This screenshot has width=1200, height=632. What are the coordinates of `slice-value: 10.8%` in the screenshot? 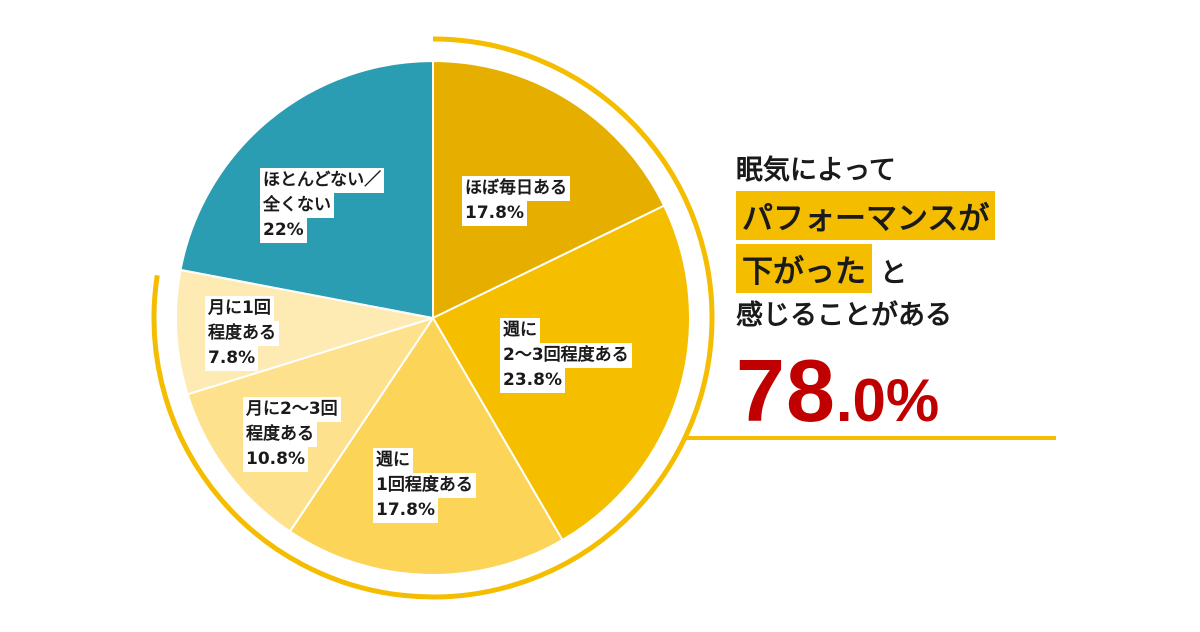 It's located at (275, 459).